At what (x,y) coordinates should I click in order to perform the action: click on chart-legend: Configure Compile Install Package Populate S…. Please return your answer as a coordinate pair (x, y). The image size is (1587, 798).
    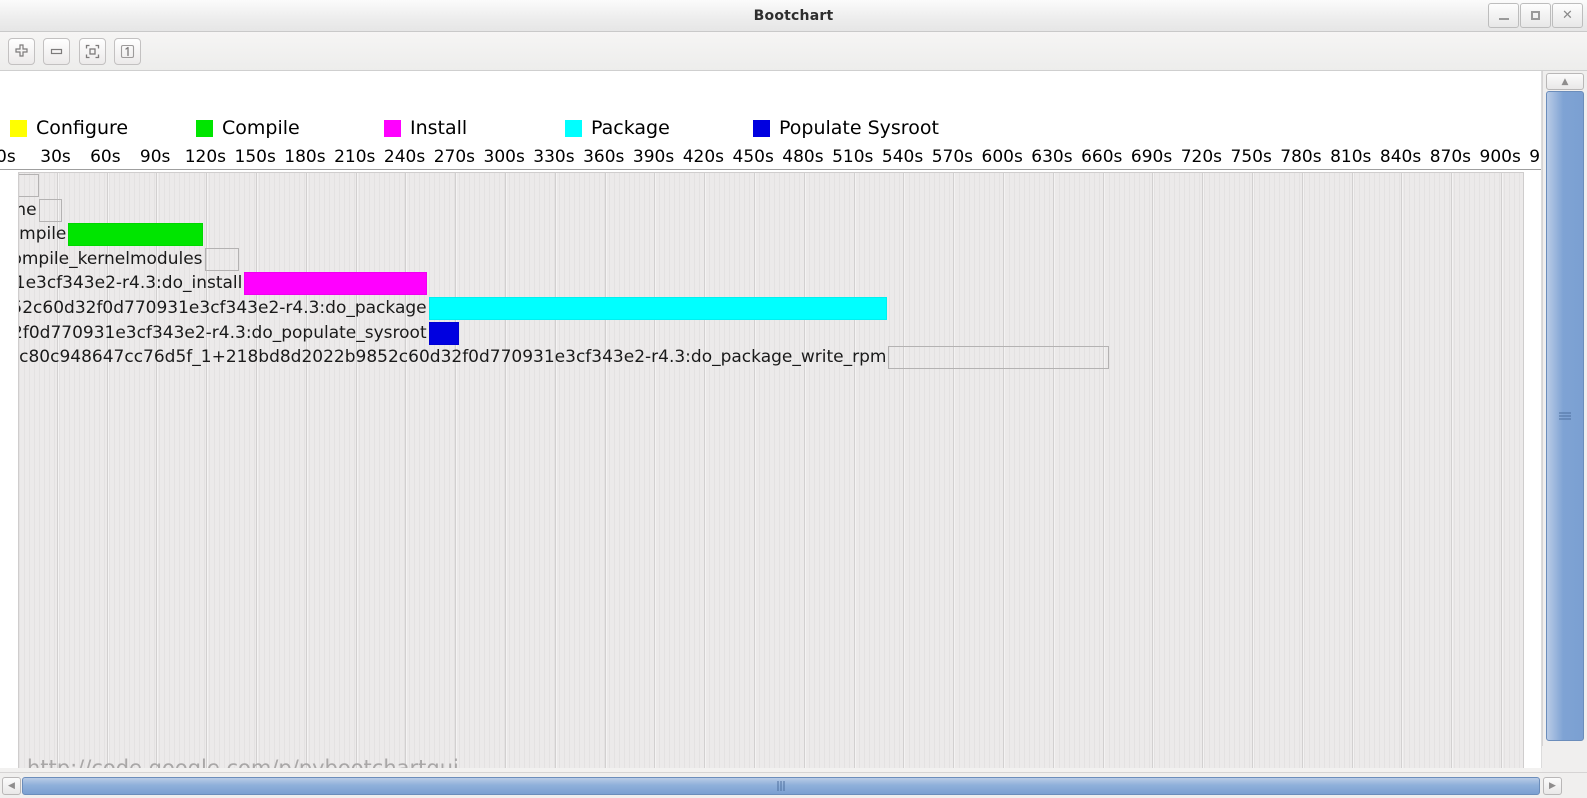
    Looking at the image, I should click on (770, 132).